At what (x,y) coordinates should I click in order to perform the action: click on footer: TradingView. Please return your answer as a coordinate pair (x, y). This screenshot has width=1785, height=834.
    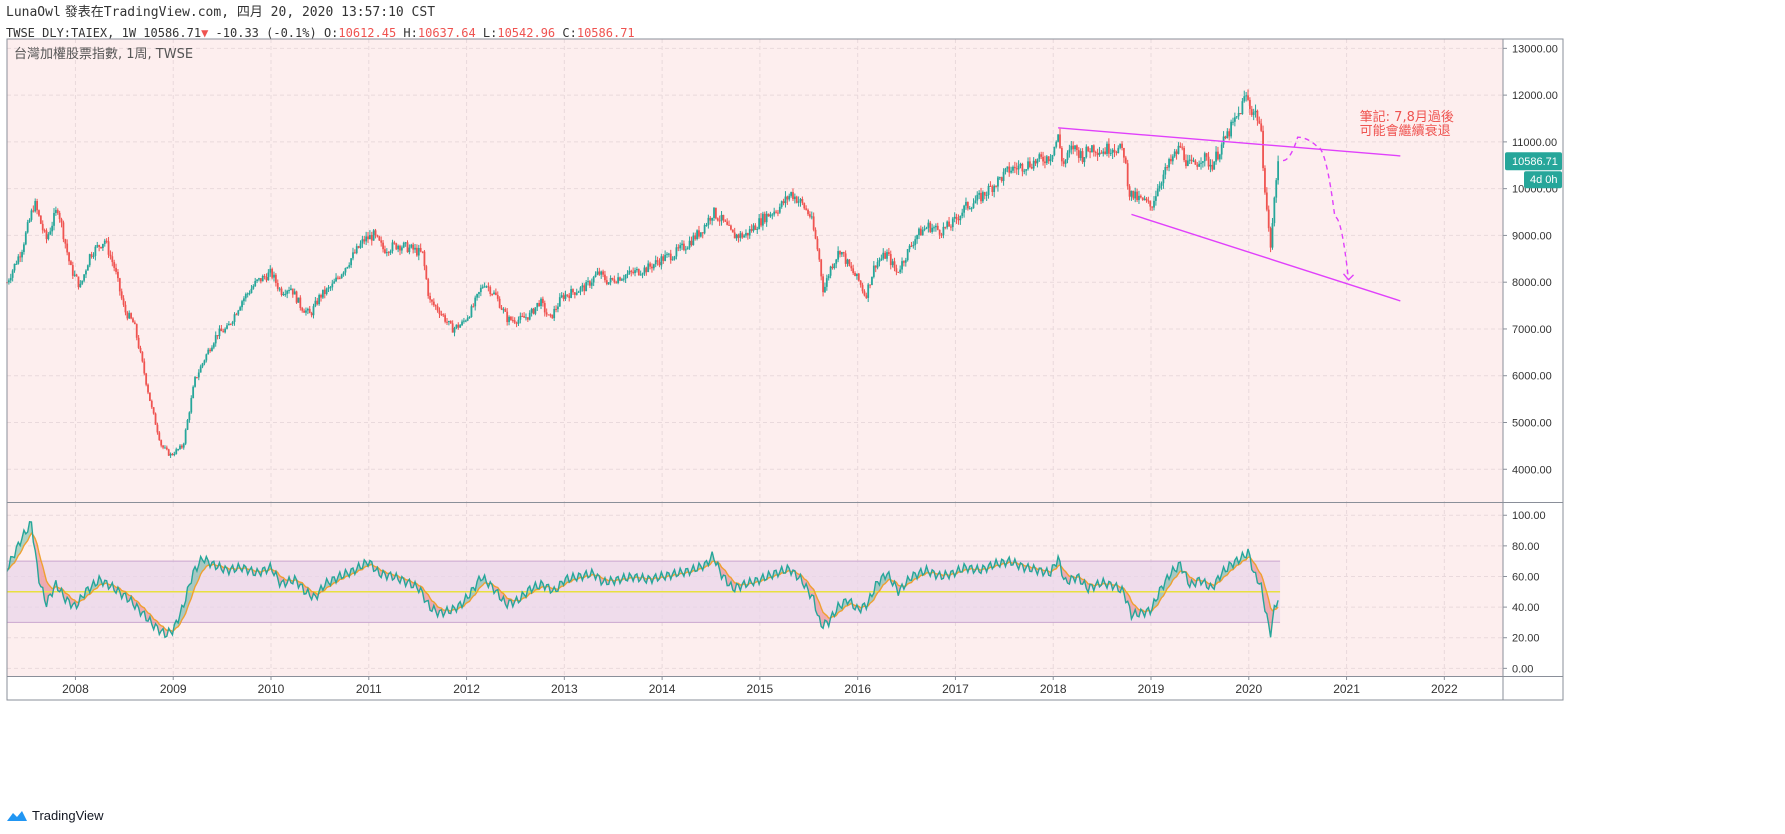
    Looking at the image, I should click on (55, 815).